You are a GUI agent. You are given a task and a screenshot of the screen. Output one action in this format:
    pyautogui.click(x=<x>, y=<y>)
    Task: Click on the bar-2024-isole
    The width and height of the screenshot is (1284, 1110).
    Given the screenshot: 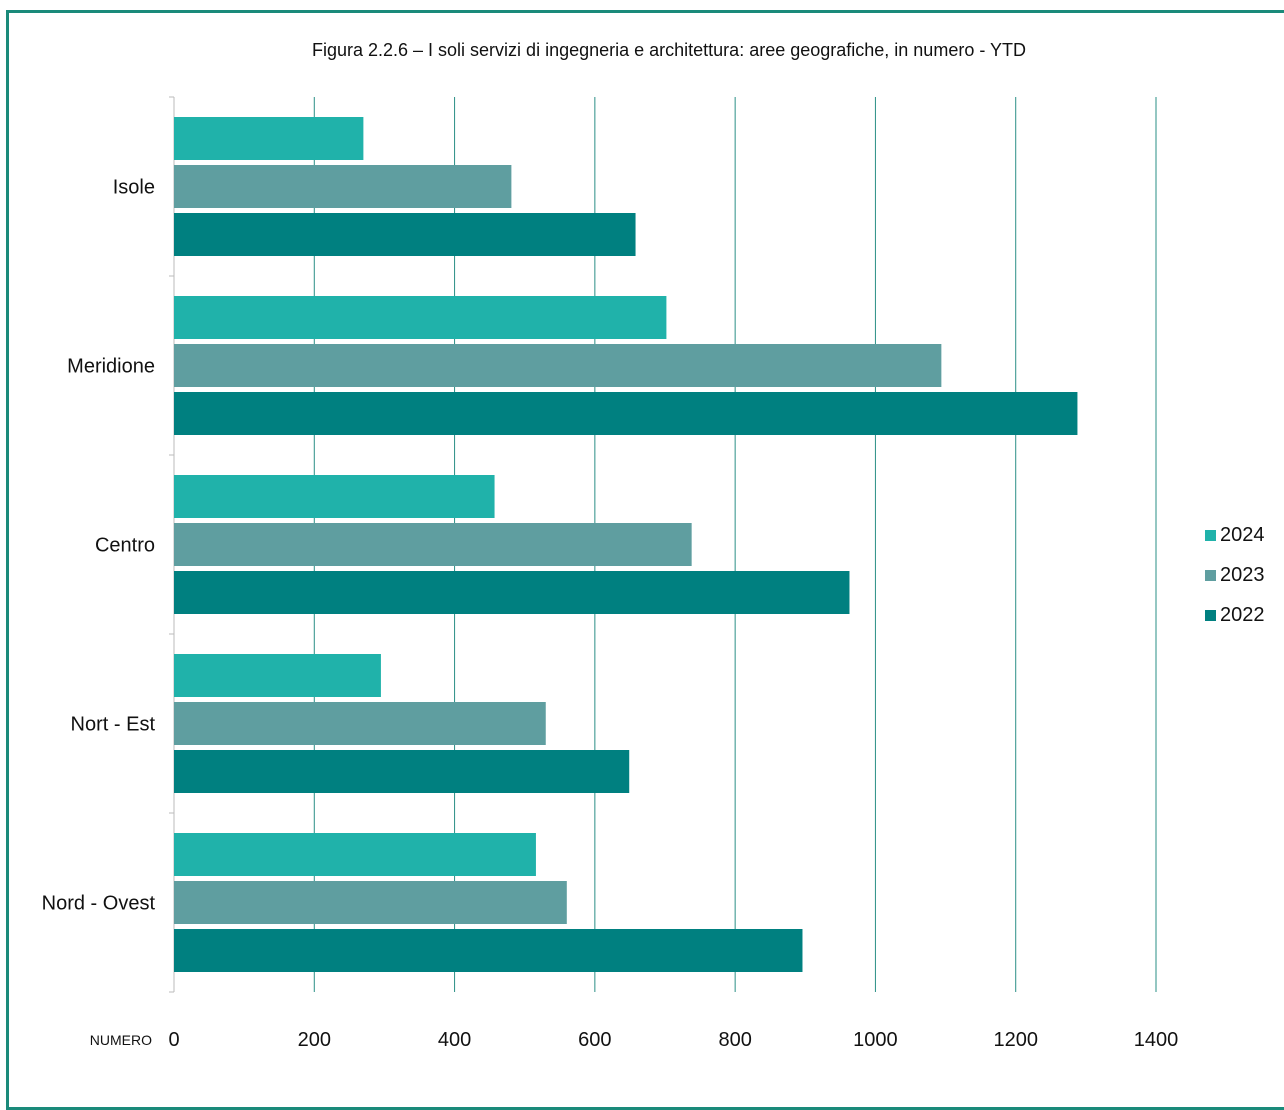 What is the action you would take?
    pyautogui.click(x=269, y=138)
    